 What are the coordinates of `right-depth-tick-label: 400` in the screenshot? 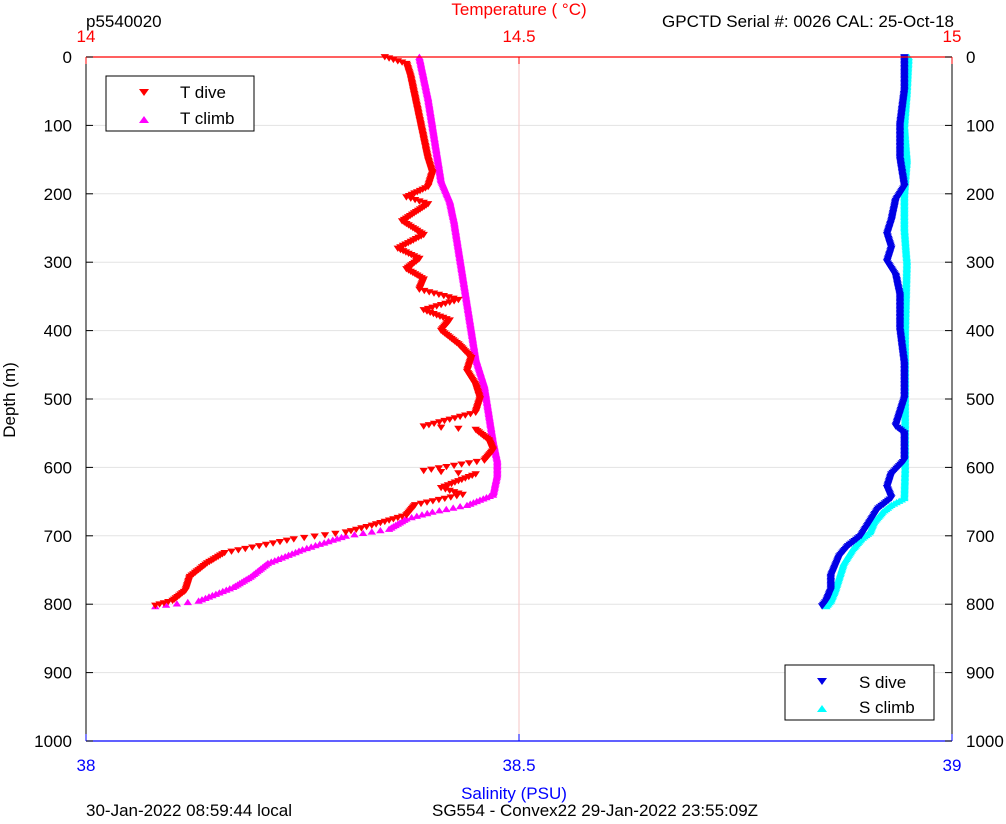 It's located at (980, 331).